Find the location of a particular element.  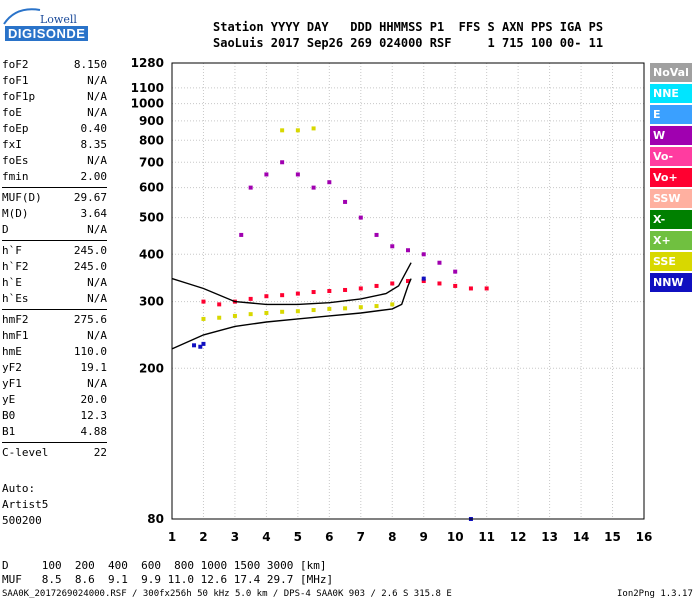

y-tick-label: 80 is located at coordinates (155, 519).